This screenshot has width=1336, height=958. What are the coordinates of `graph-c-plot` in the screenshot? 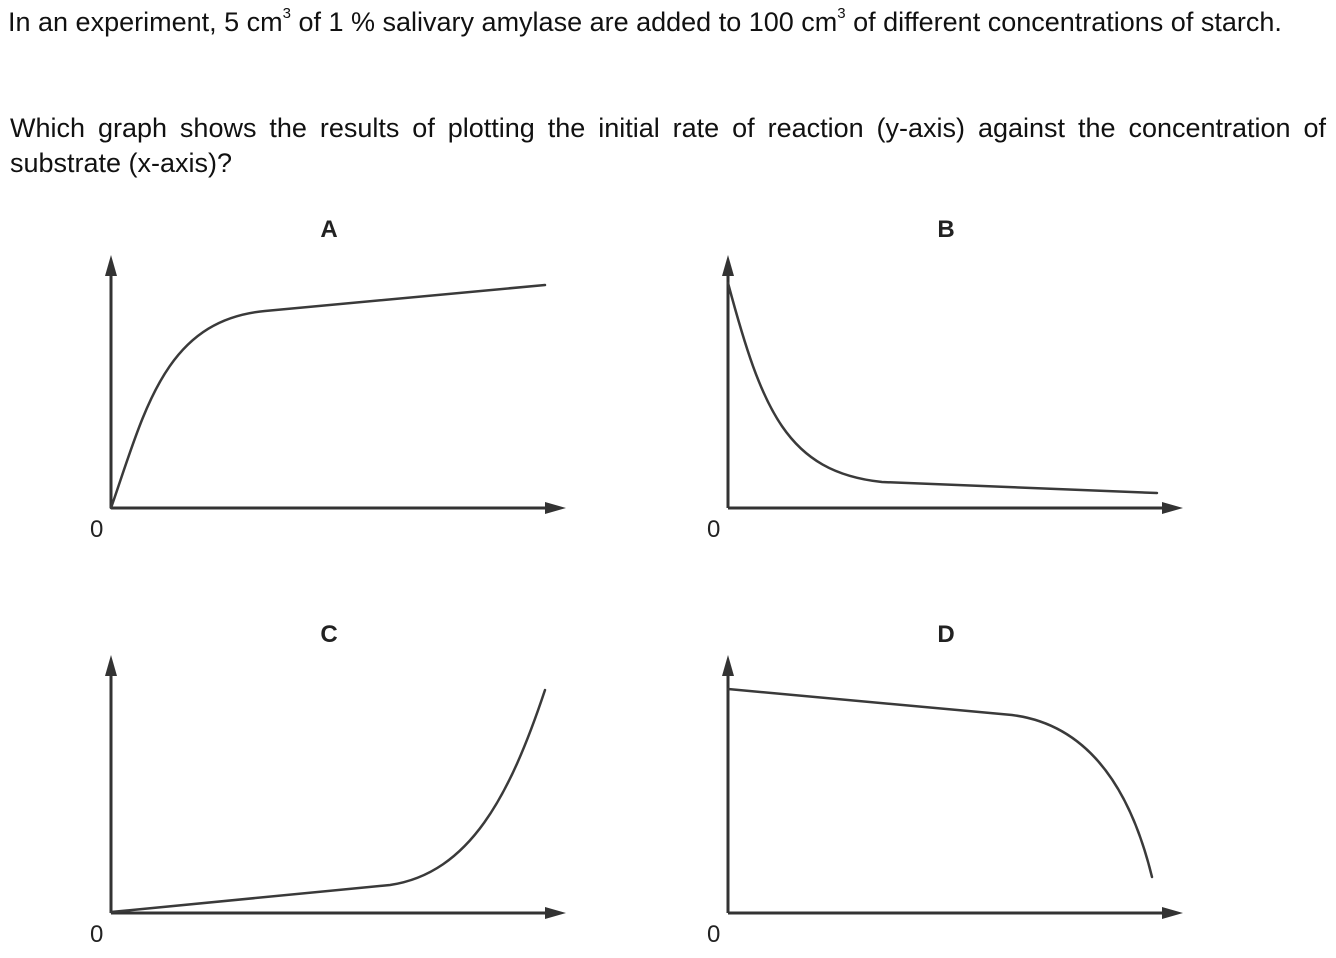 It's located at (335, 787).